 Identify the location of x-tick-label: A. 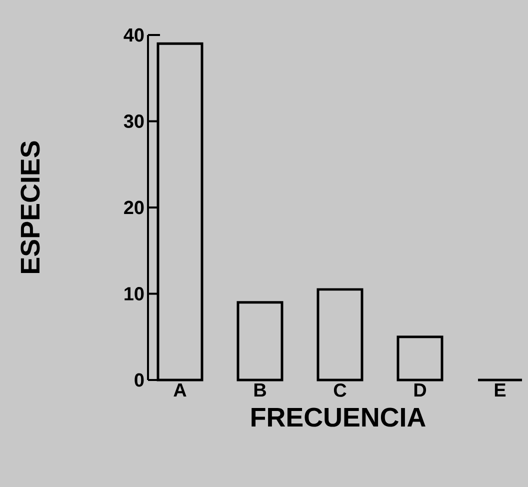
(180, 390).